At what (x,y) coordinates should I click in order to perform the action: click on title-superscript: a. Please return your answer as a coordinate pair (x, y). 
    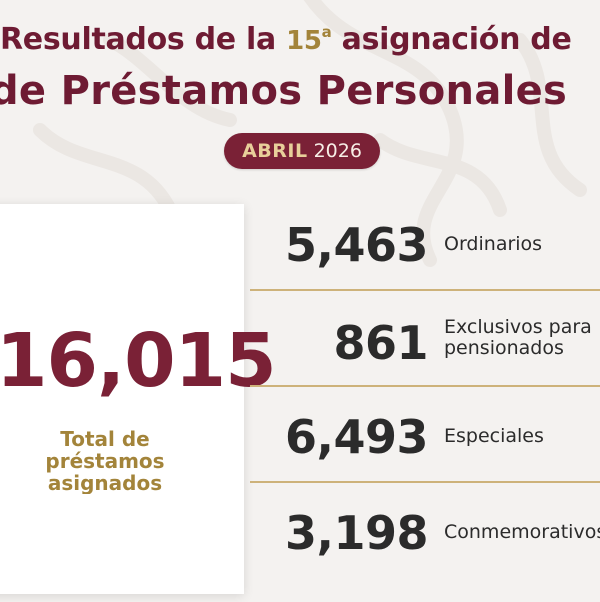
    Looking at the image, I should click on (326, 32).